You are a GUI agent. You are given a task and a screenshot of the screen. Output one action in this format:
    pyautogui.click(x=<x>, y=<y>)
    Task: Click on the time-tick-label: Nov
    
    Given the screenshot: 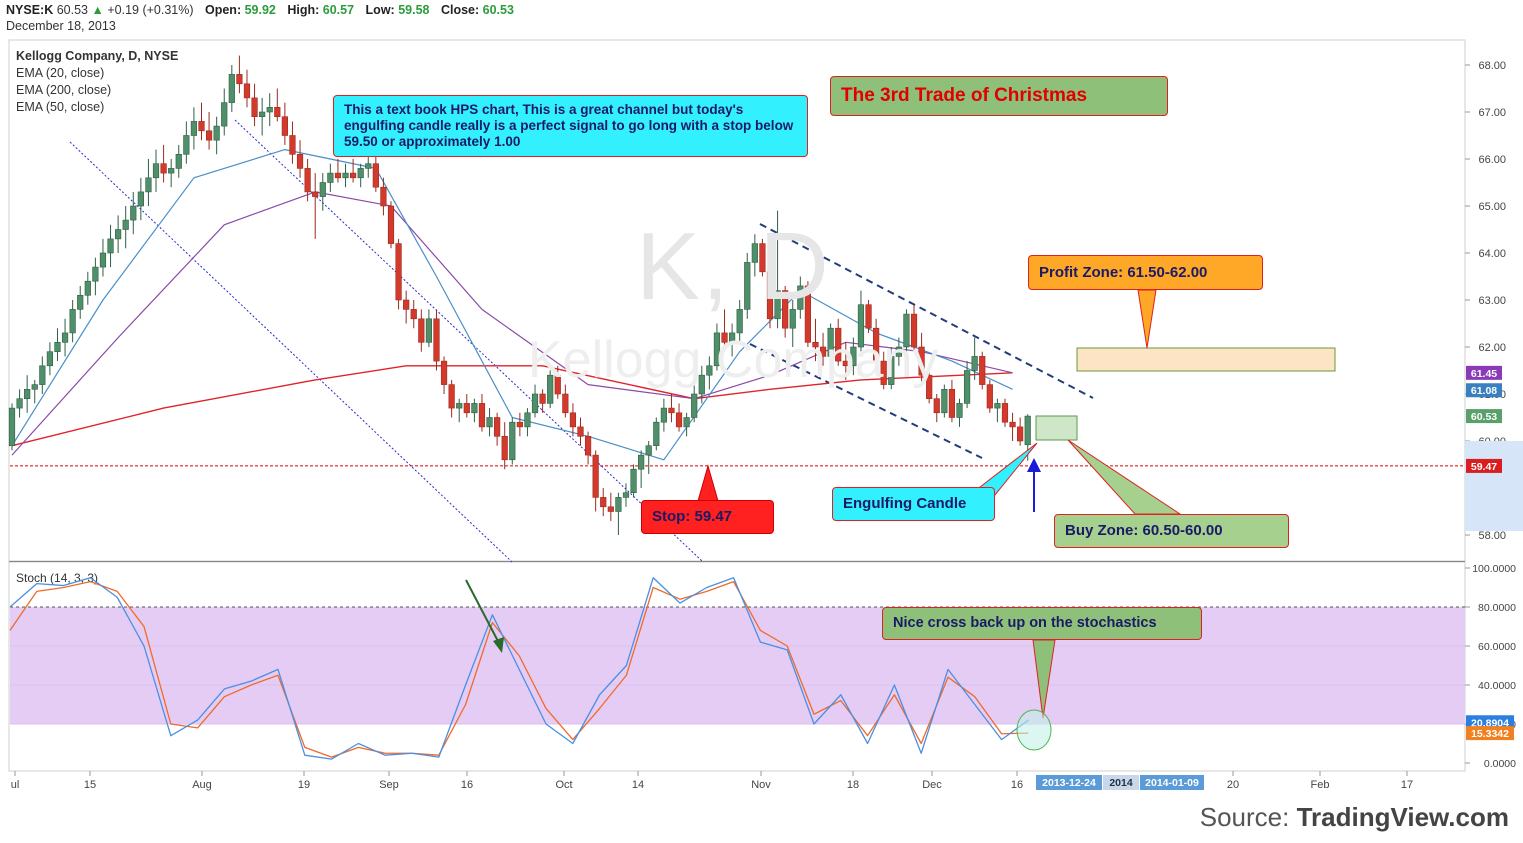 What is the action you would take?
    pyautogui.click(x=761, y=785)
    